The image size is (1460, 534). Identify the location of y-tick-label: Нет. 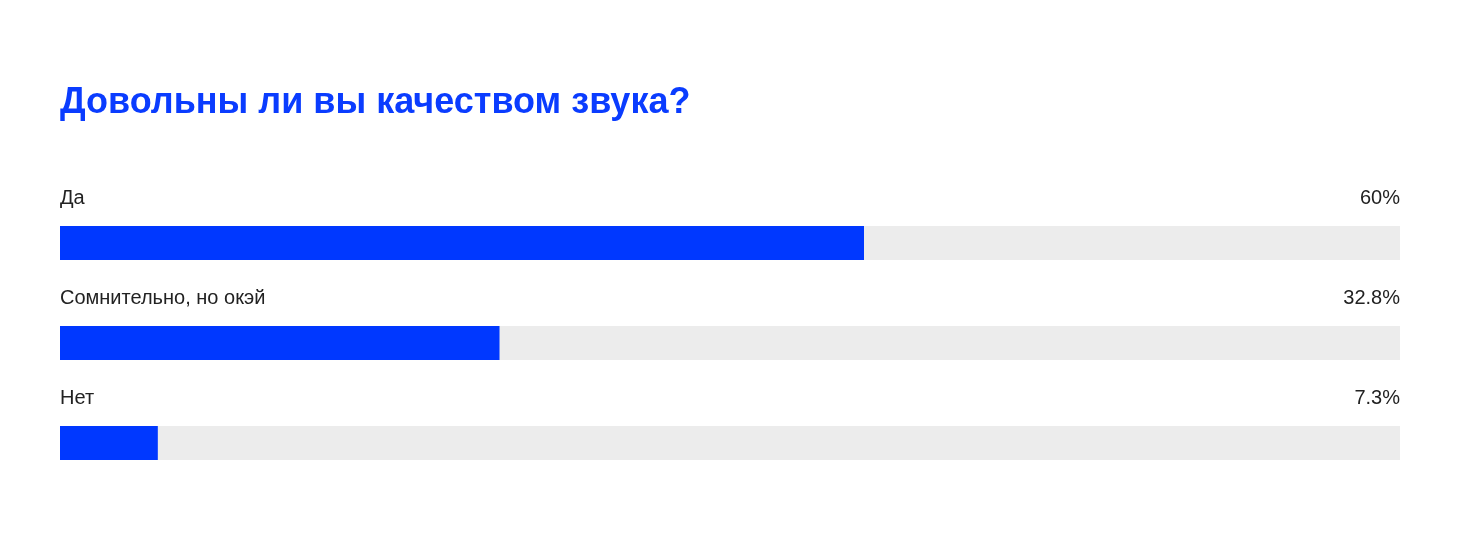
(77, 397).